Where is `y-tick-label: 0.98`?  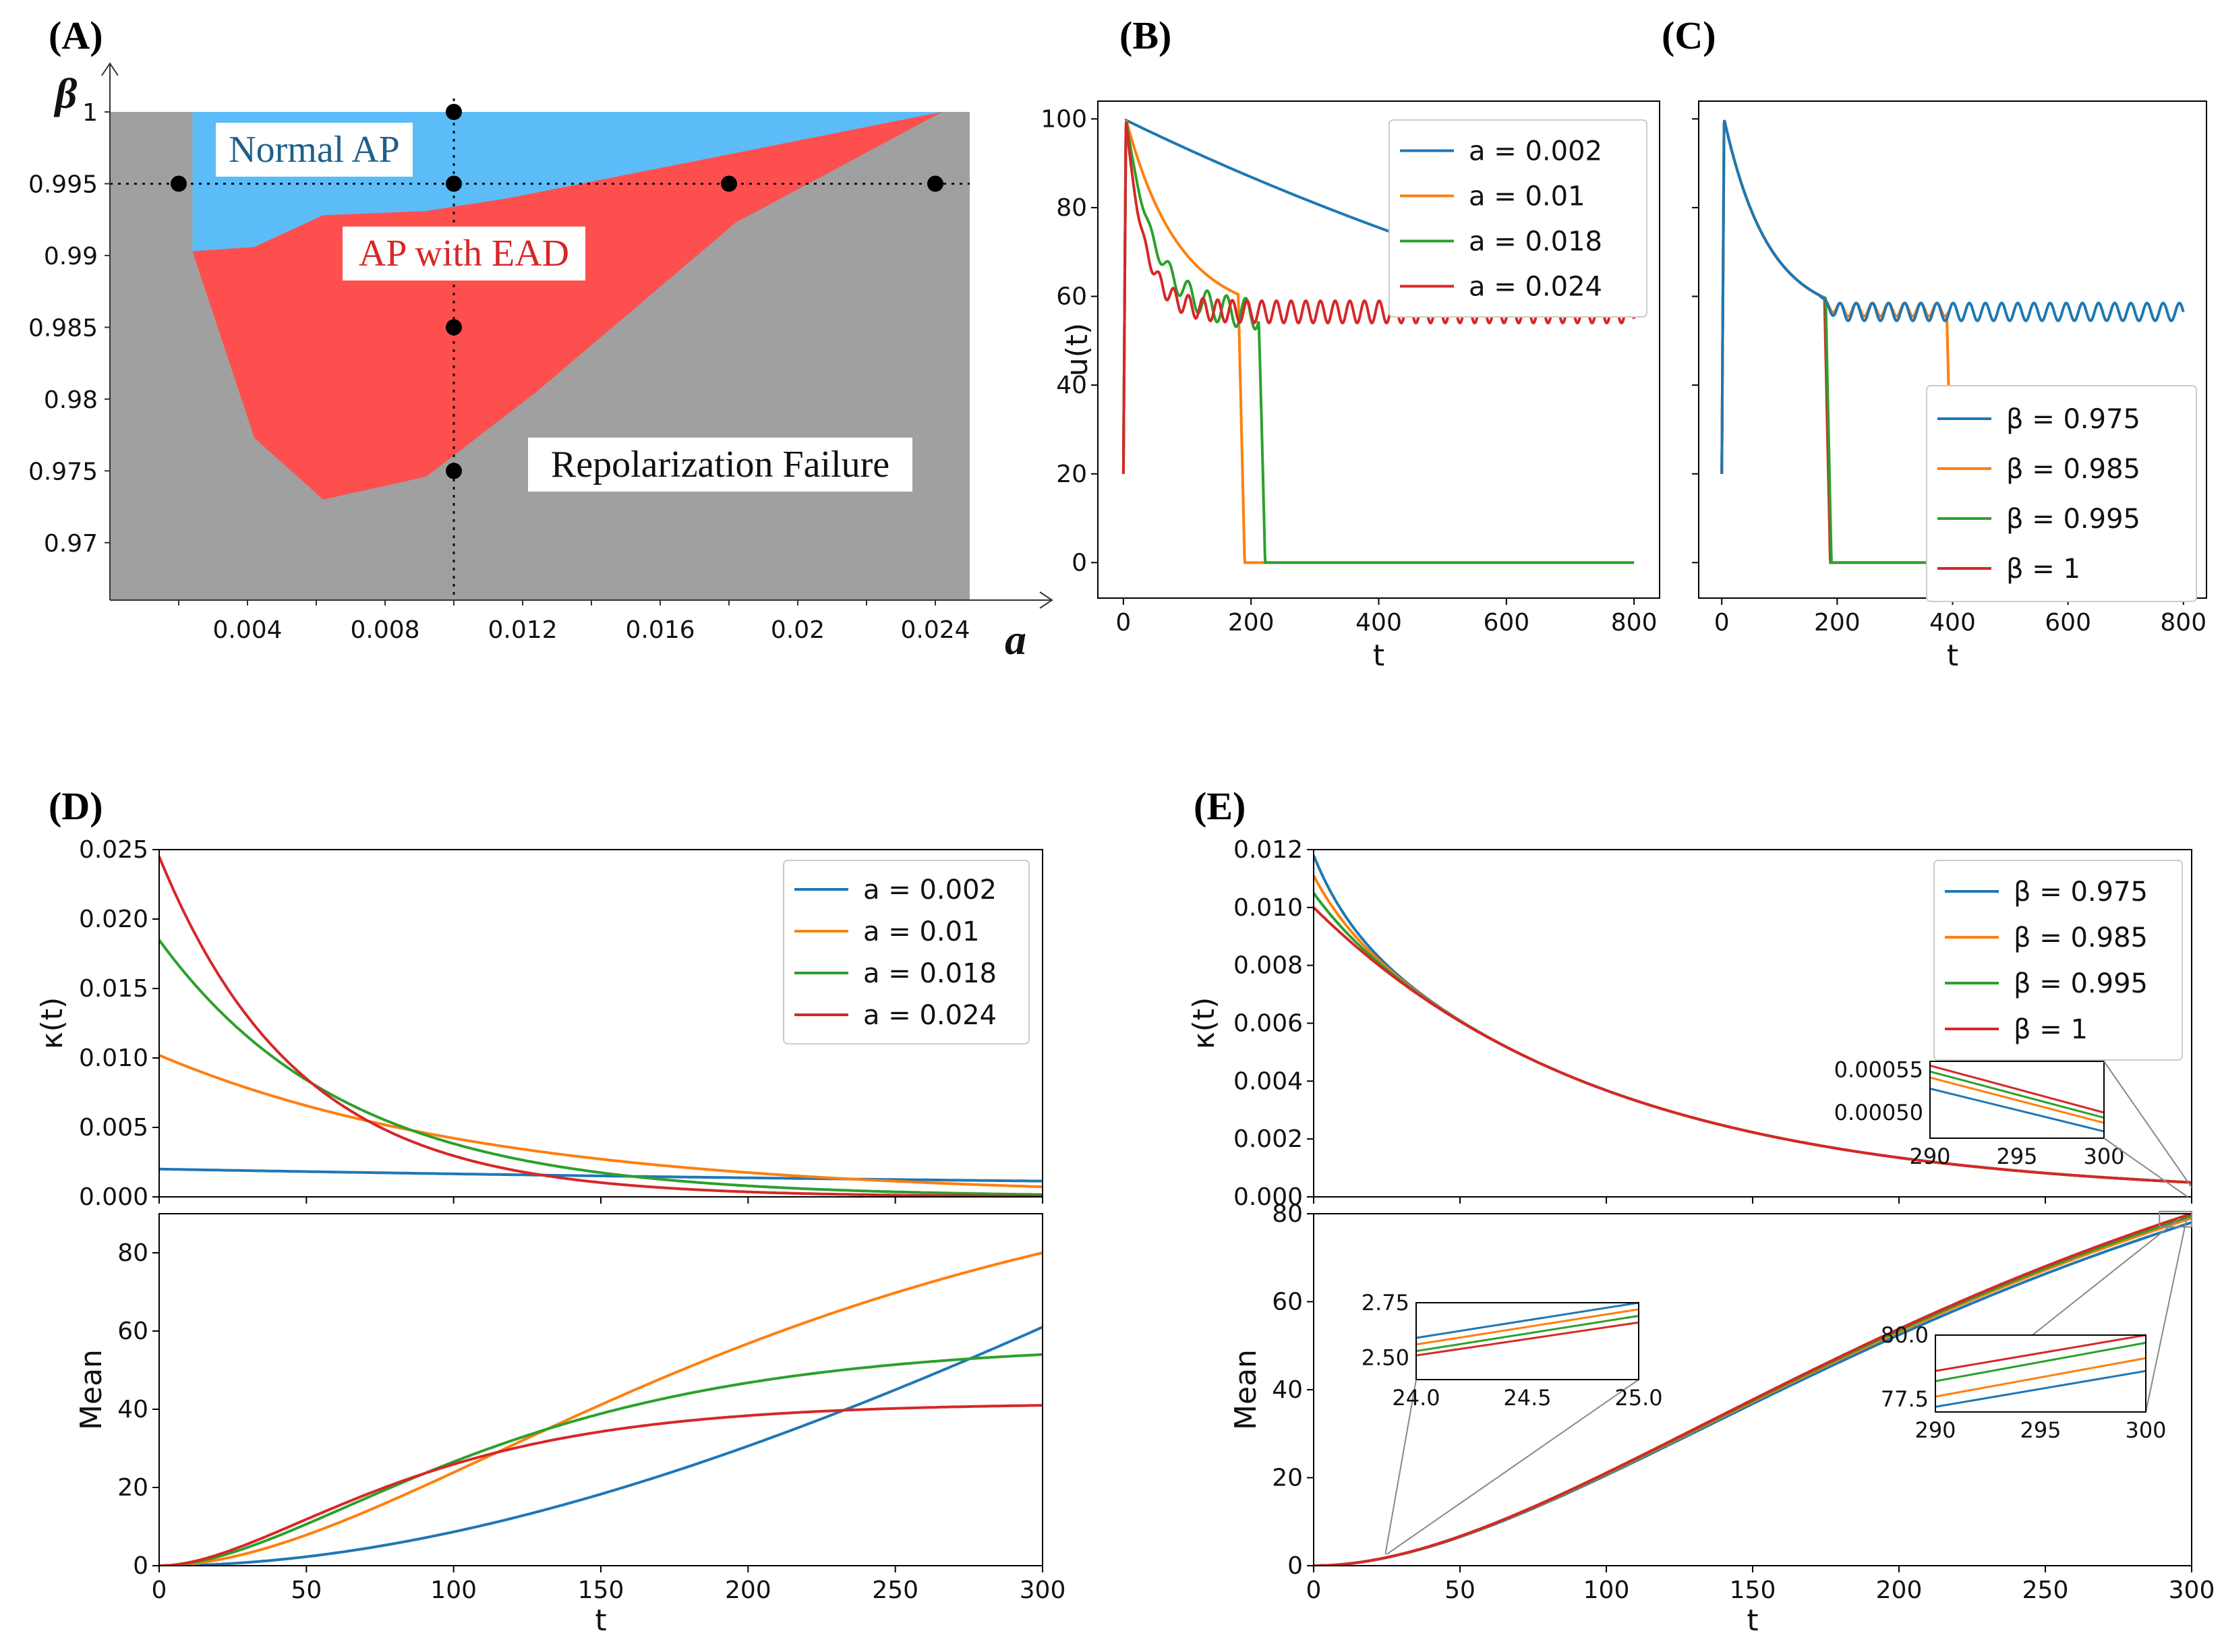 y-tick-label: 0.98 is located at coordinates (71, 400).